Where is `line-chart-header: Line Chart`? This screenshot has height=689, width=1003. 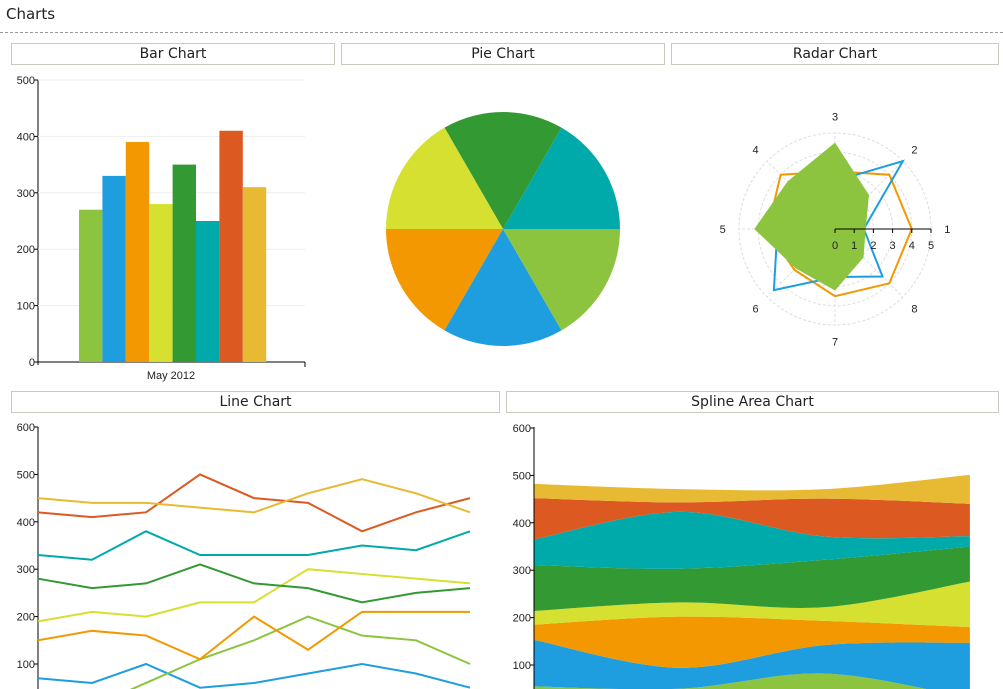 line-chart-header: Line Chart is located at coordinates (255, 402).